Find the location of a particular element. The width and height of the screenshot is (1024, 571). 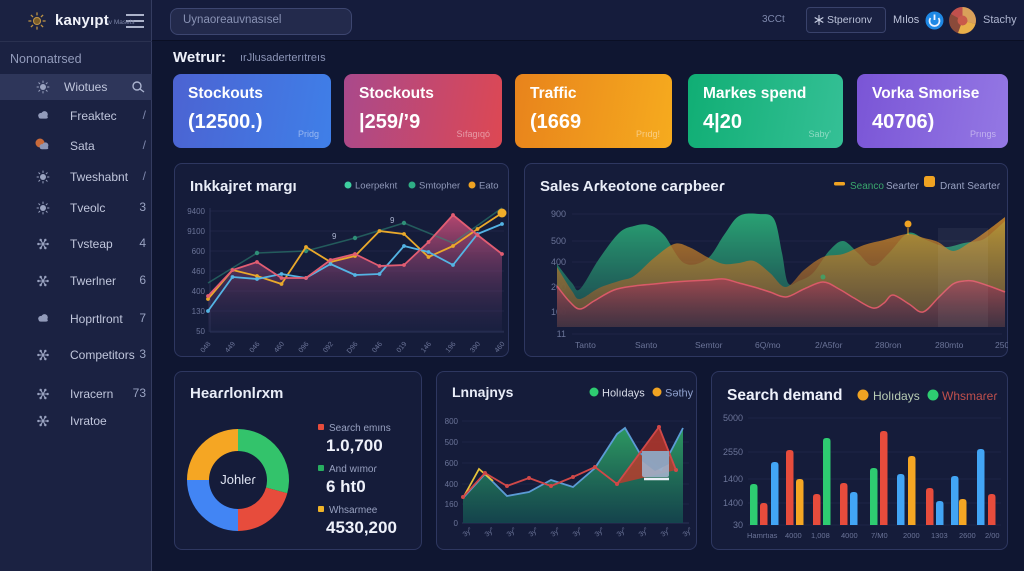

svg-text: 6Q/mo is located at coordinates (768, 345).